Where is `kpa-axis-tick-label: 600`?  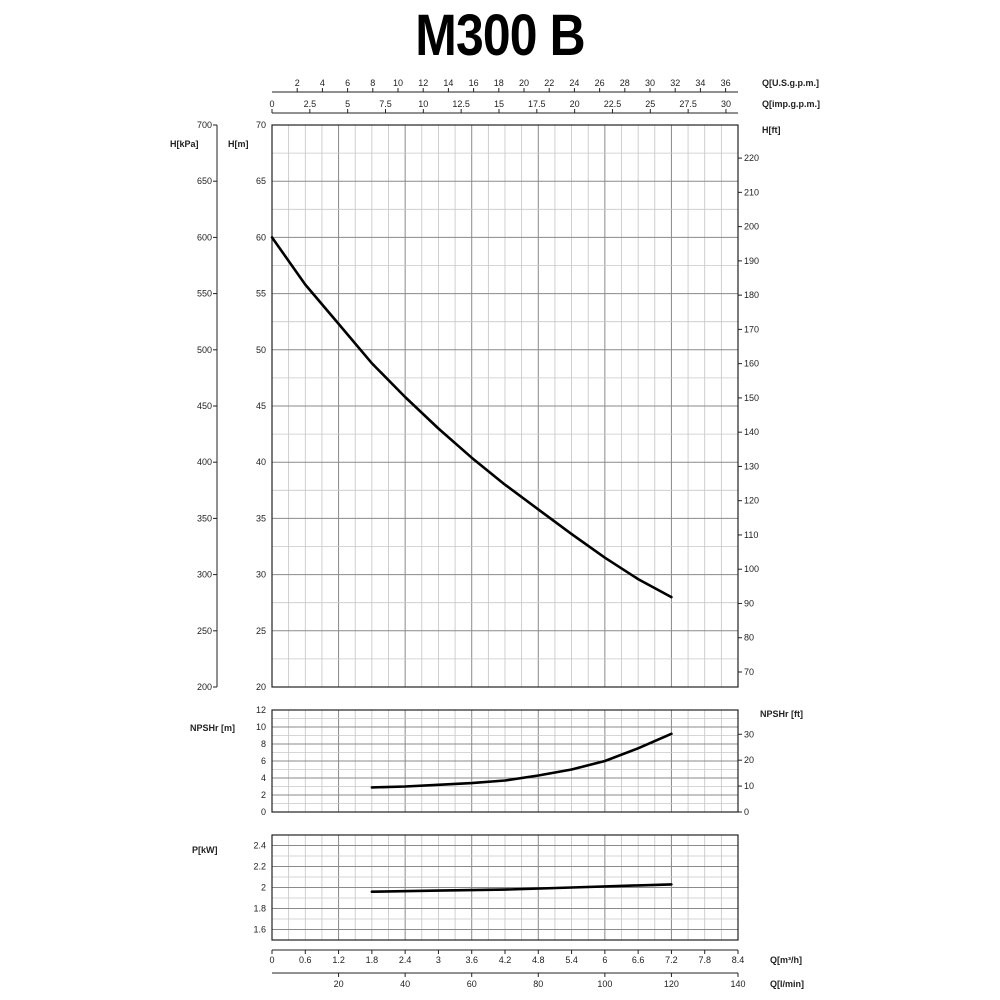
kpa-axis-tick-label: 600 is located at coordinates (204, 237).